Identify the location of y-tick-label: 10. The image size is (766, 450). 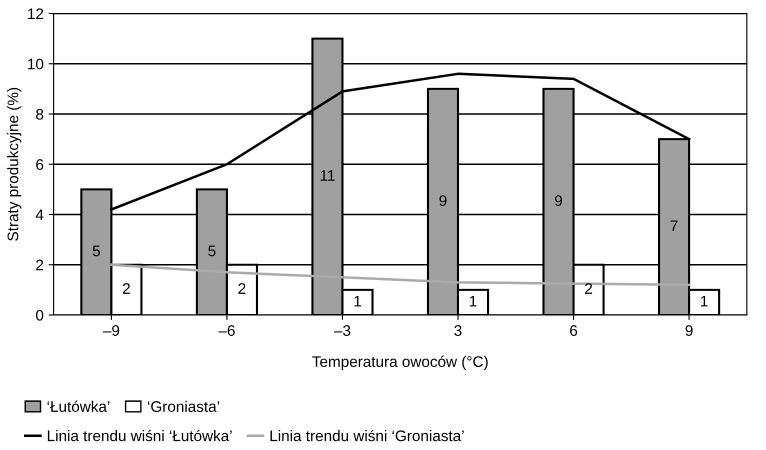
(36, 64).